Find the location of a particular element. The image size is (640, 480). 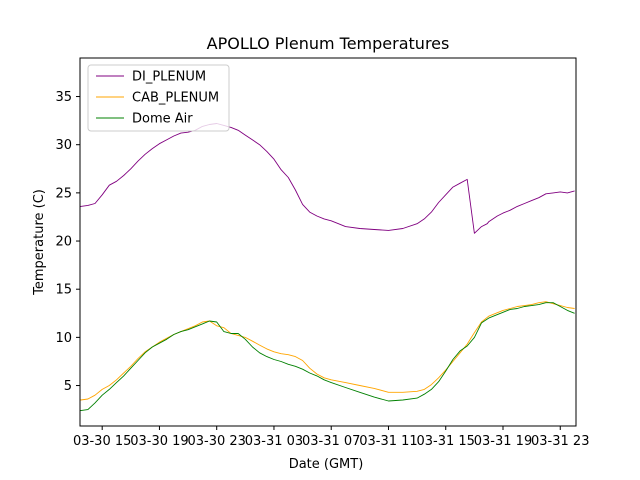

x-tick-label: 03-30 19 is located at coordinates (159, 441).